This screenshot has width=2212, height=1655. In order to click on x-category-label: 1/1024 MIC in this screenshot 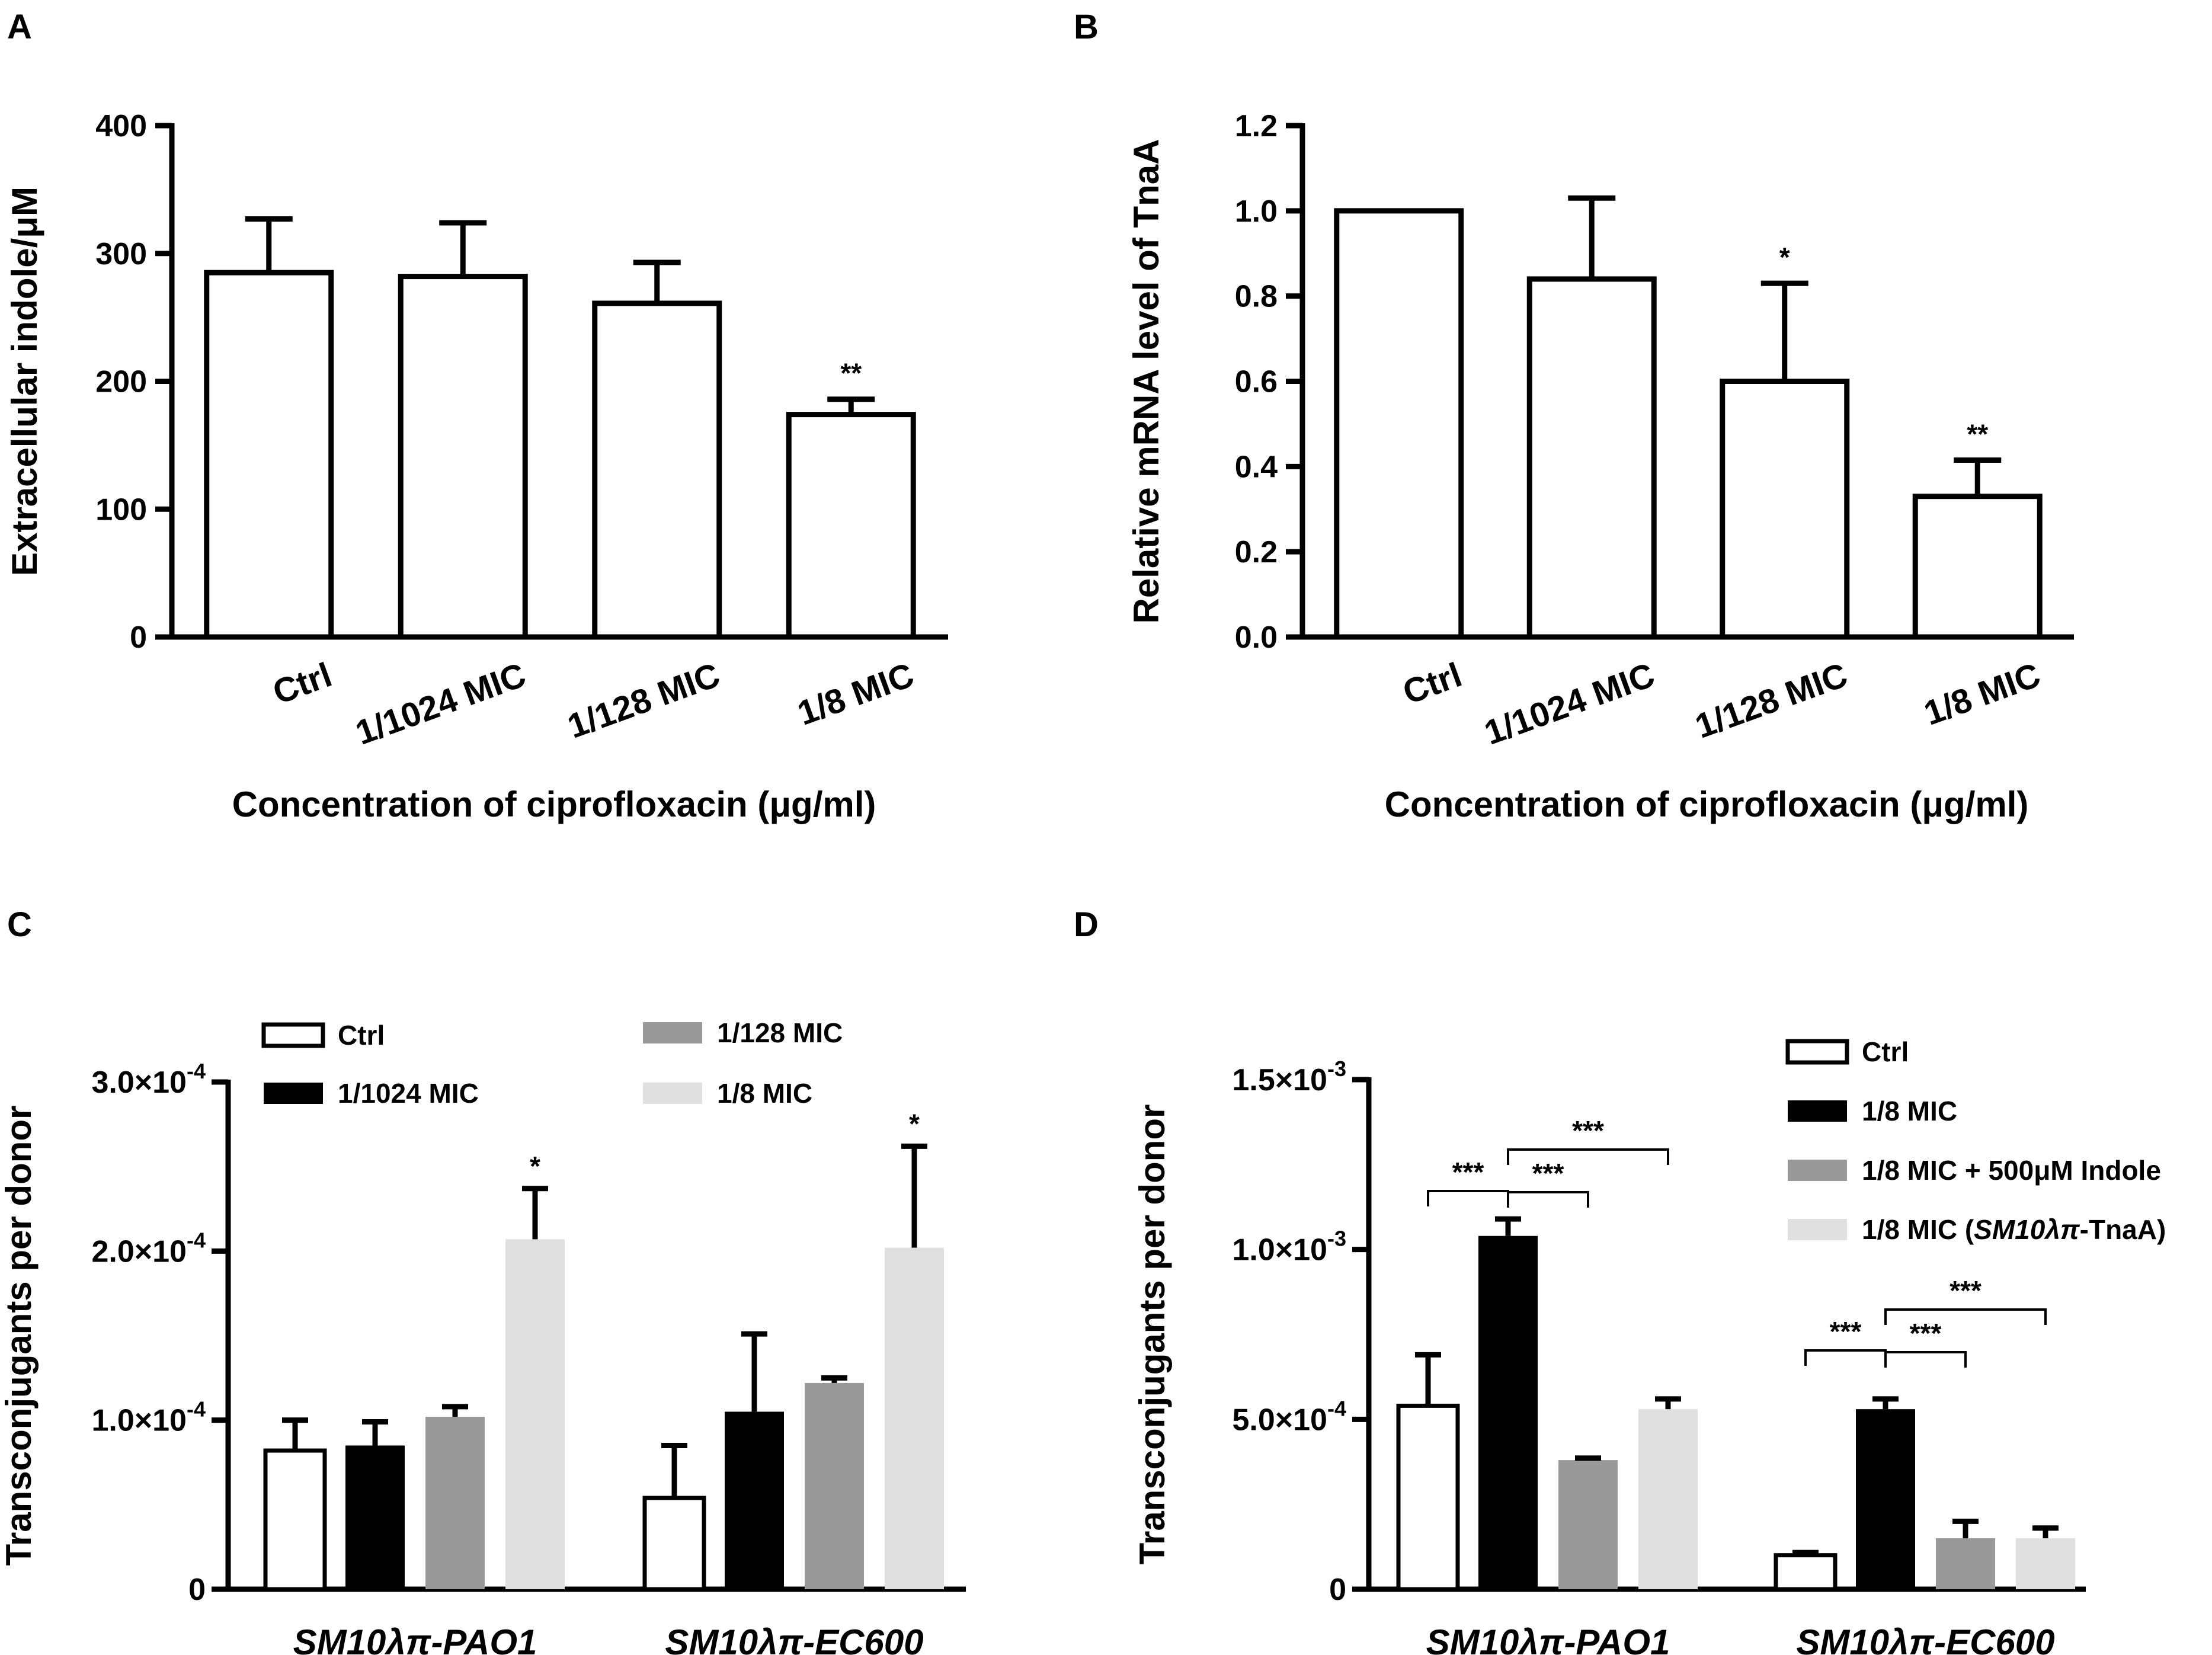, I will do `click(1570, 704)`.